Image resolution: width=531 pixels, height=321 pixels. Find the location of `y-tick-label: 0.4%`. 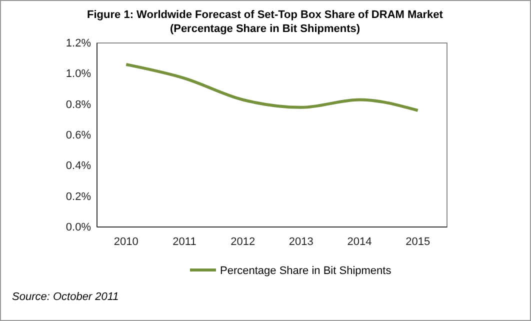

y-tick-label: 0.4% is located at coordinates (79, 166).